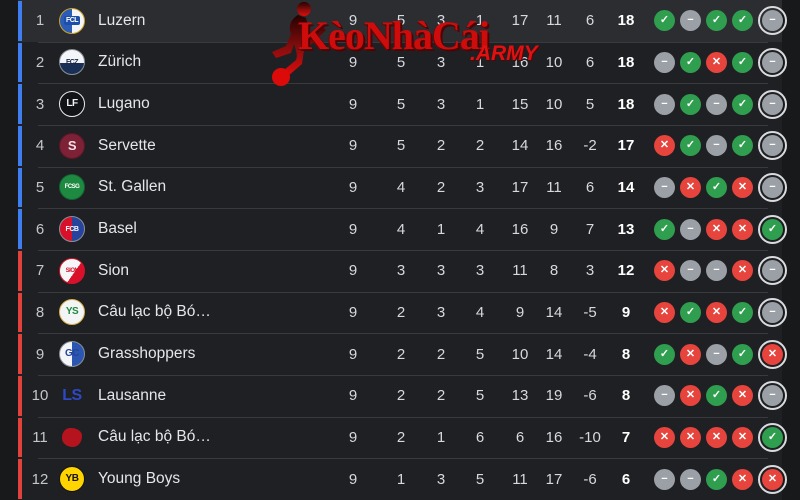 This screenshot has height=500, width=800. I want to click on table-row: 2 FCZ Zürich 9 5 3 1 16 10 6 18 − ✓ ✕ ✓ −, so click(402, 62).